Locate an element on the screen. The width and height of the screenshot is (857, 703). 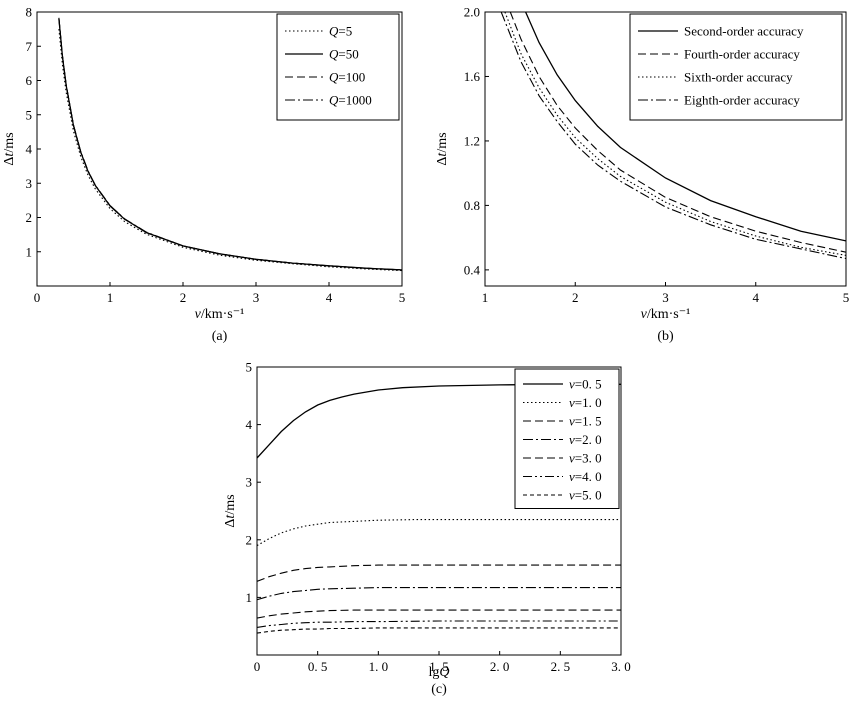
y-tick-label-a: 8 is located at coordinates (29, 12).